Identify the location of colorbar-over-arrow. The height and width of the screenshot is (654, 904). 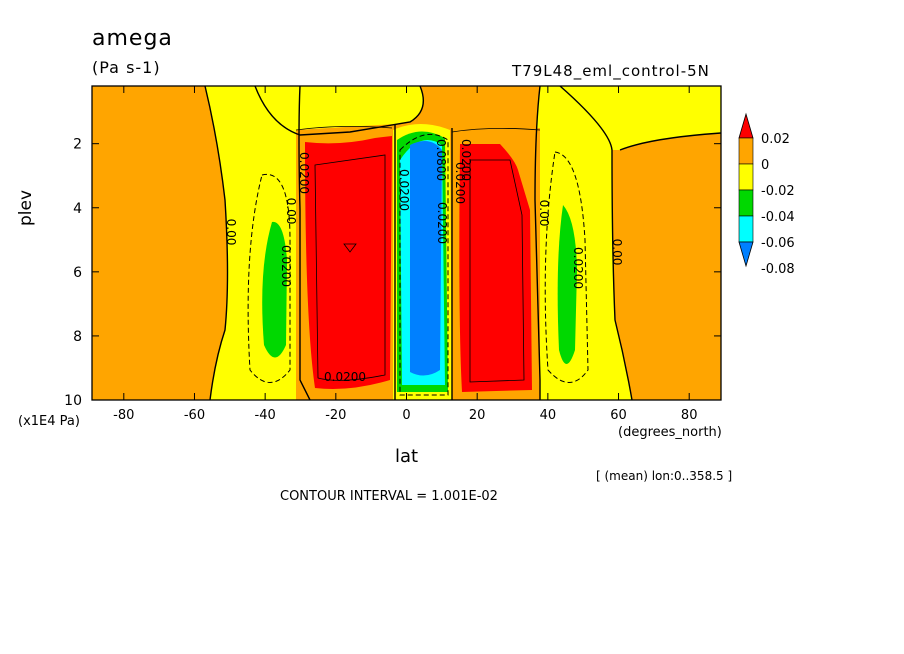
(746, 125).